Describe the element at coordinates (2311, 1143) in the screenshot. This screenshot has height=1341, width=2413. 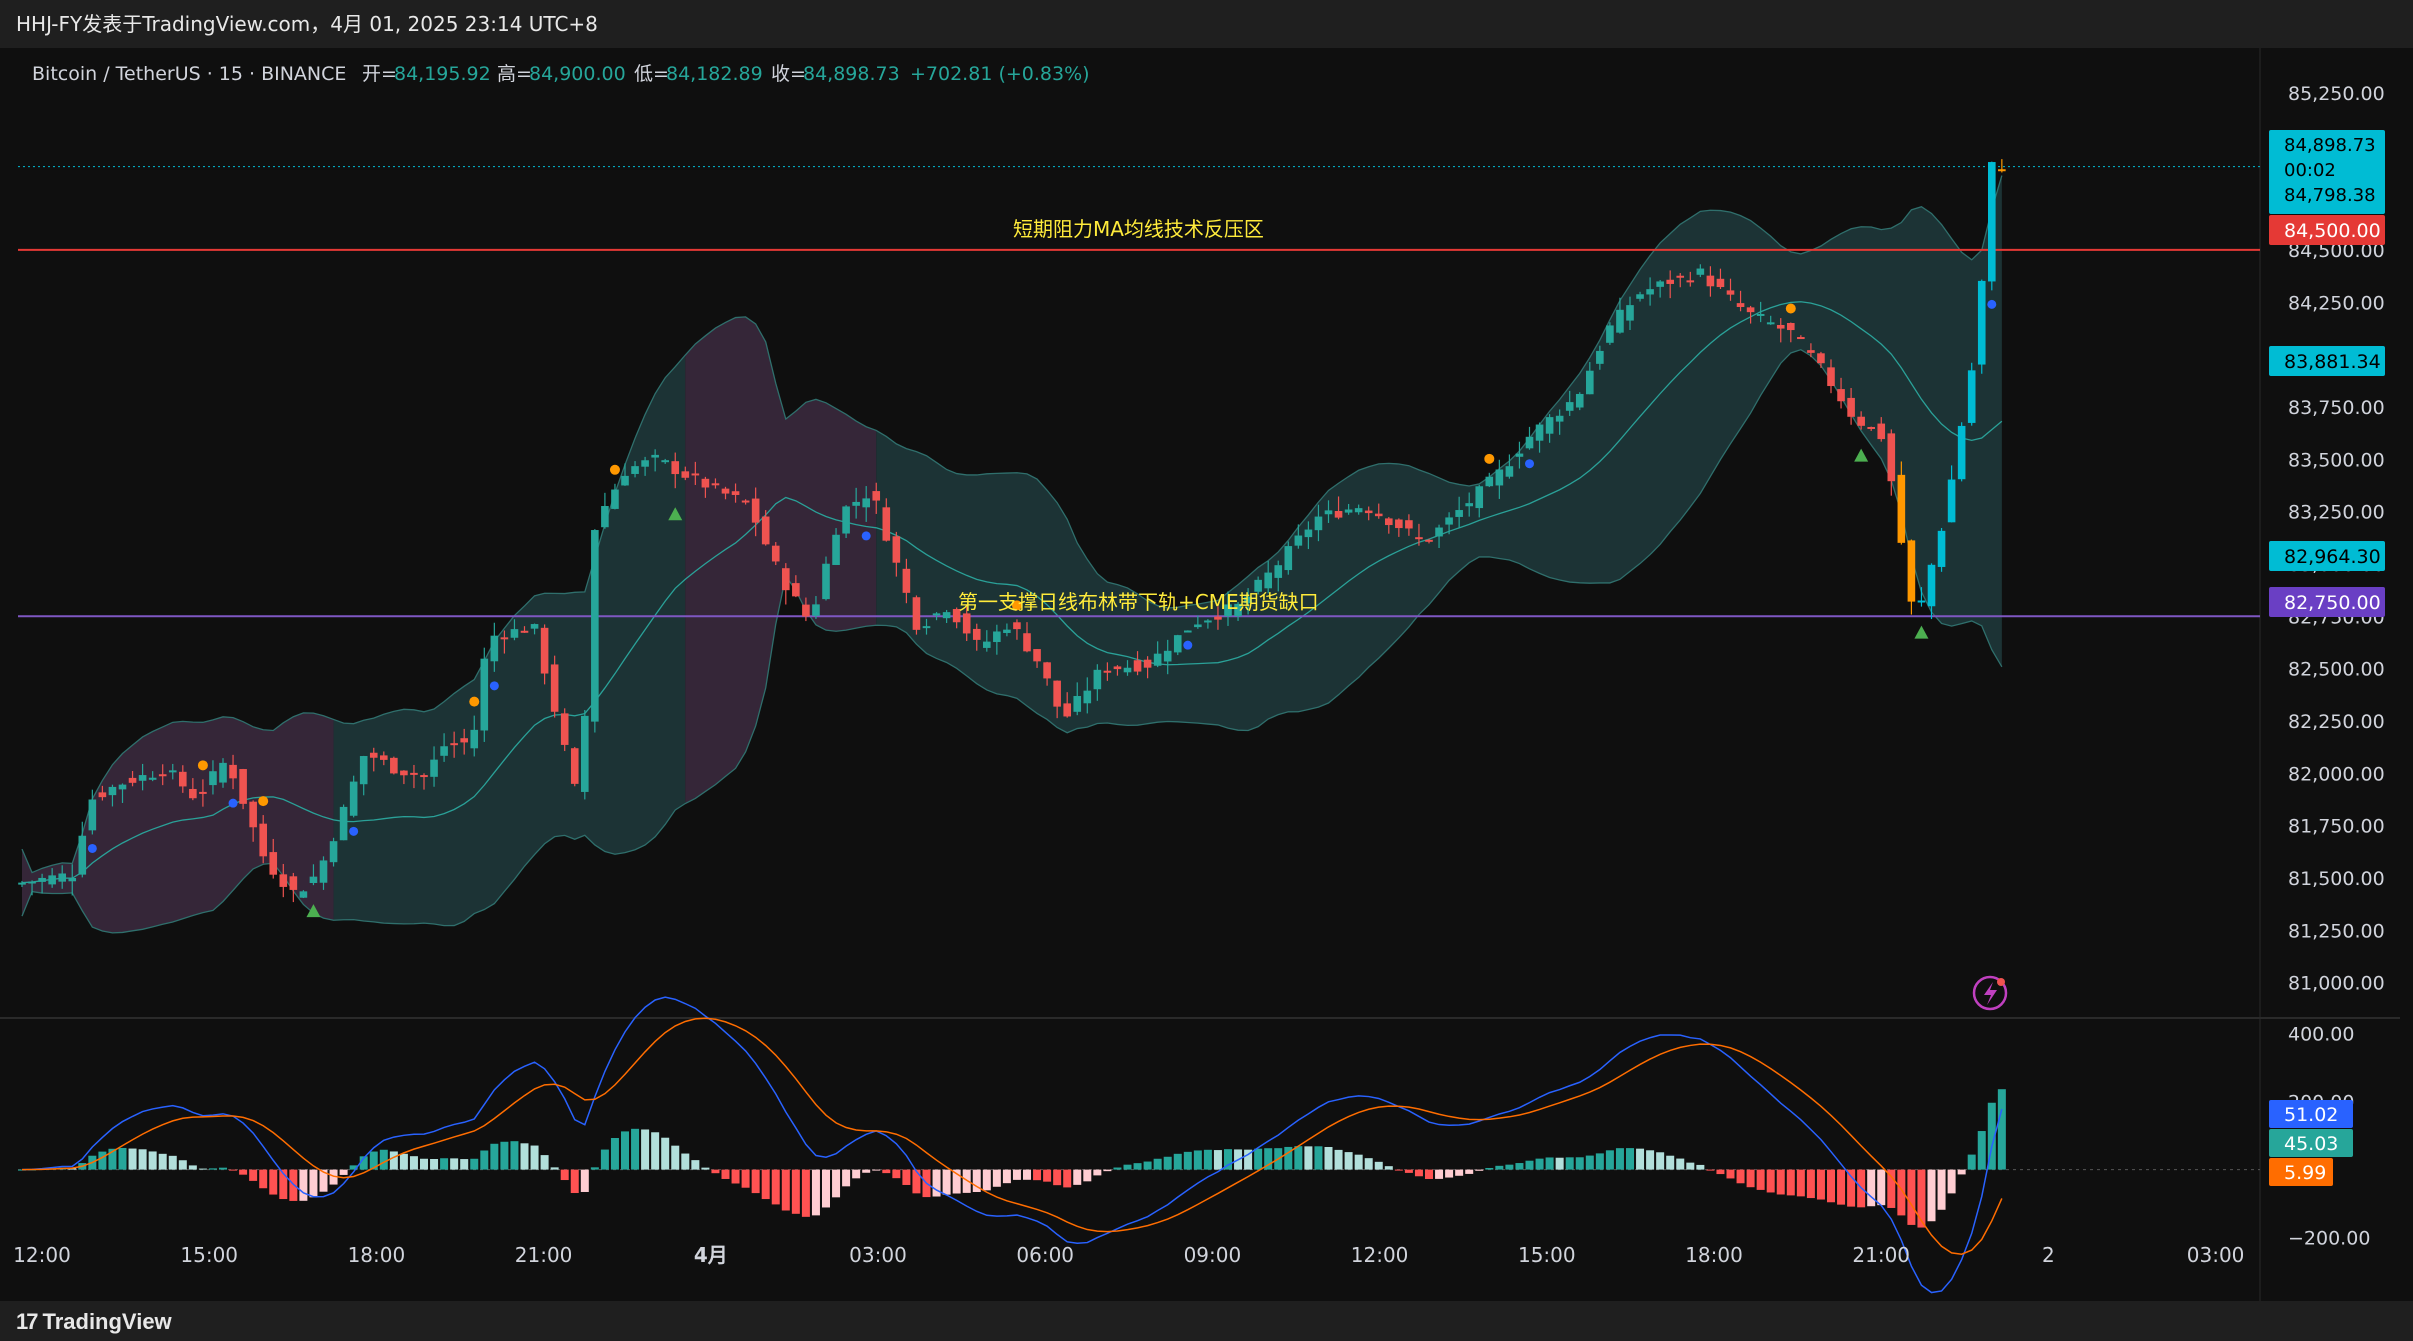
I see `macd-label-hist: 45.03` at that location.